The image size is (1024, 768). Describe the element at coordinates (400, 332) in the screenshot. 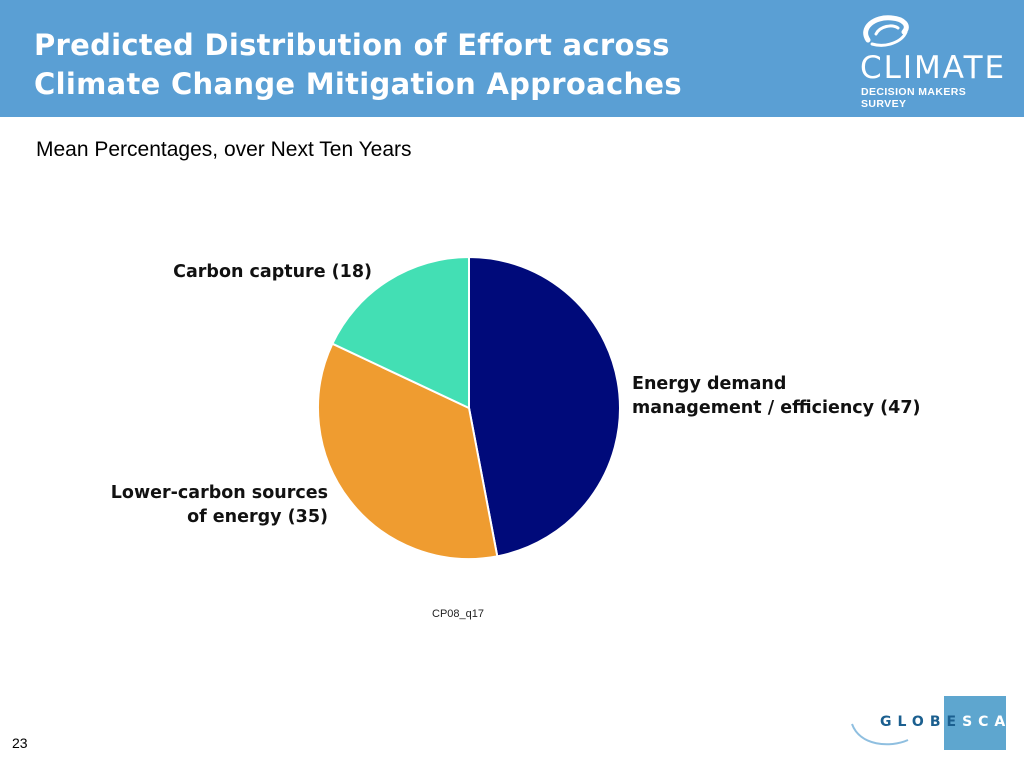

I see `pie-slice-carbon-capture` at that location.